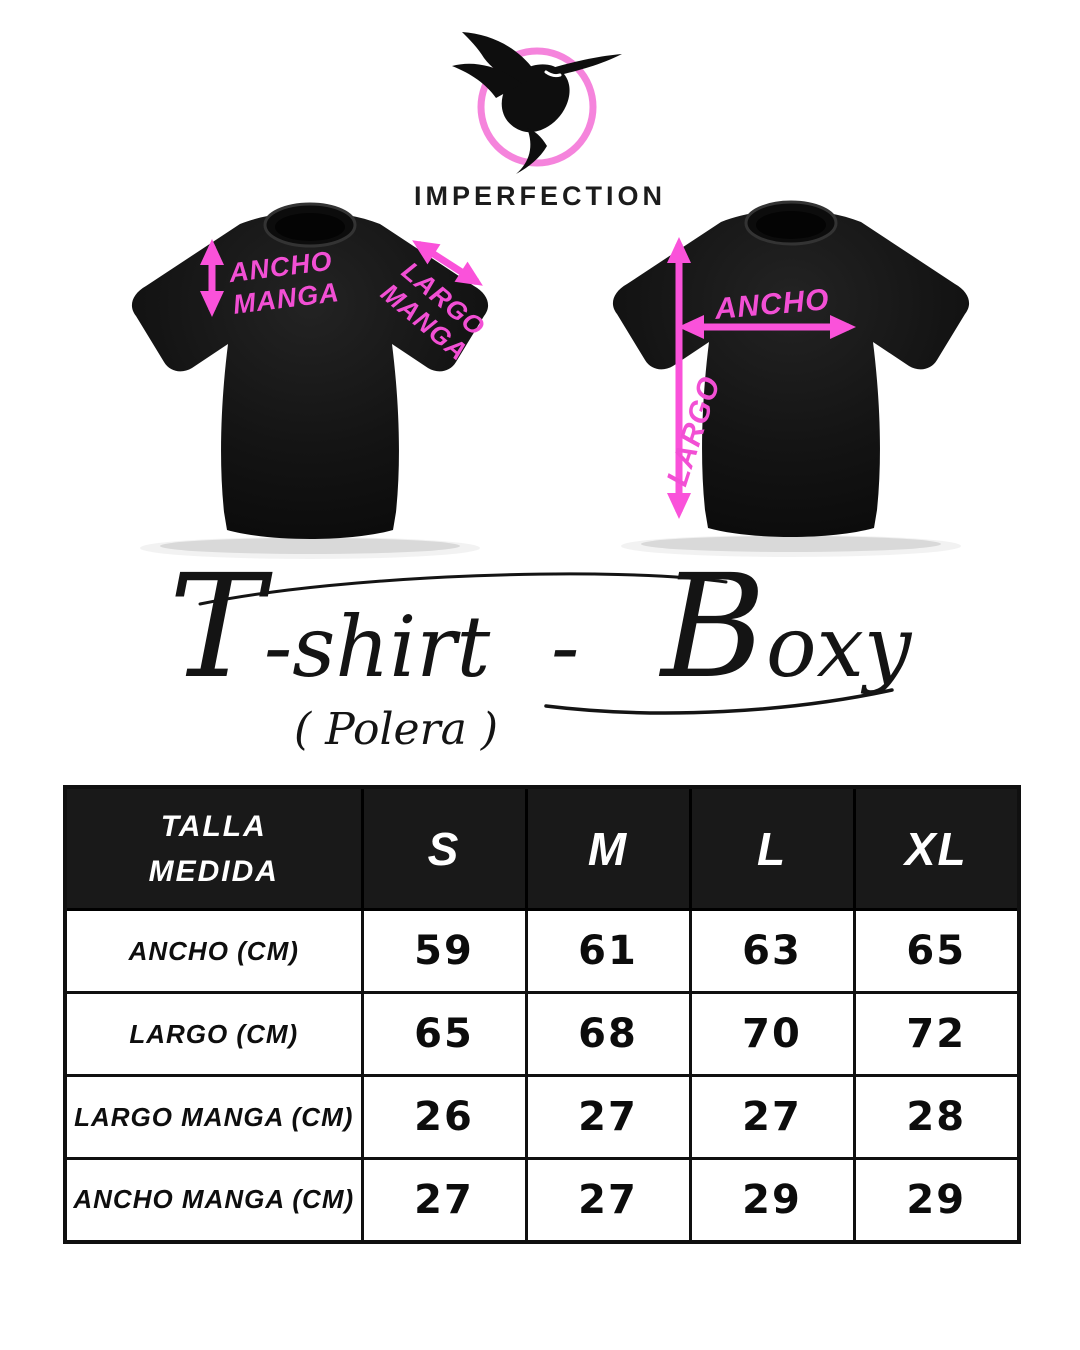  I want to click on measure-row-label: LARGO MANGA (CM), so click(213, 1117).